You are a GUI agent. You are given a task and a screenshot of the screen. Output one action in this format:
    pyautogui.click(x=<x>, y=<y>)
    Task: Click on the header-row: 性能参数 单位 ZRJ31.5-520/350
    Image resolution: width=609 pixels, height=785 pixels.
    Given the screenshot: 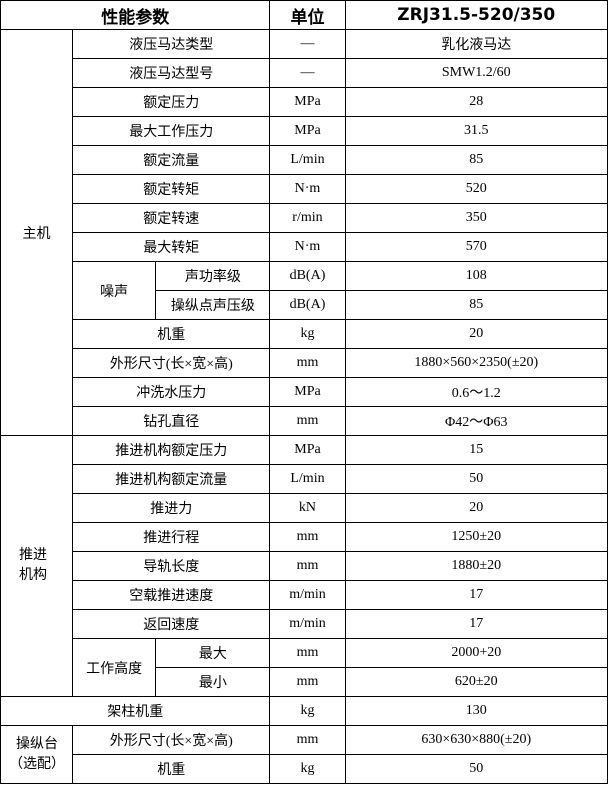 What is the action you would take?
    pyautogui.click(x=304, y=15)
    